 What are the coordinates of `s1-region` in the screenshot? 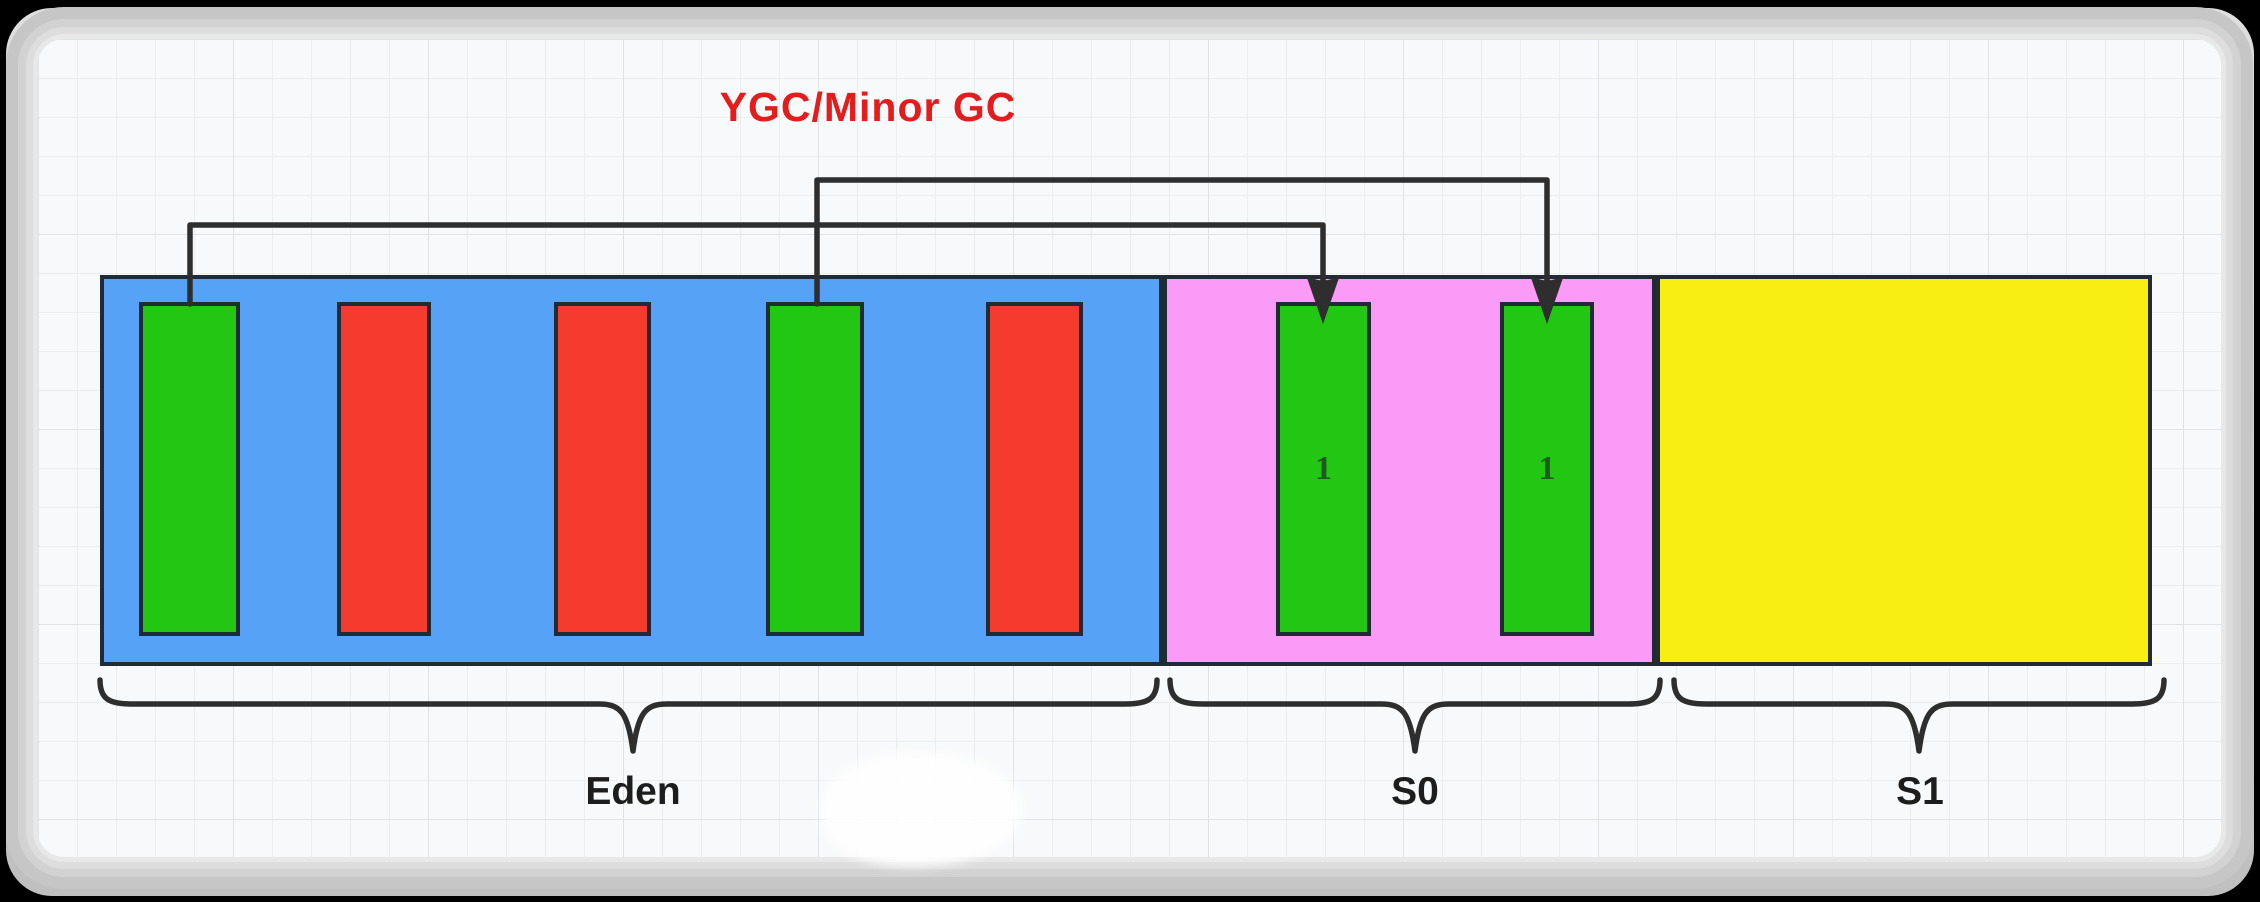 It's located at (1904, 470).